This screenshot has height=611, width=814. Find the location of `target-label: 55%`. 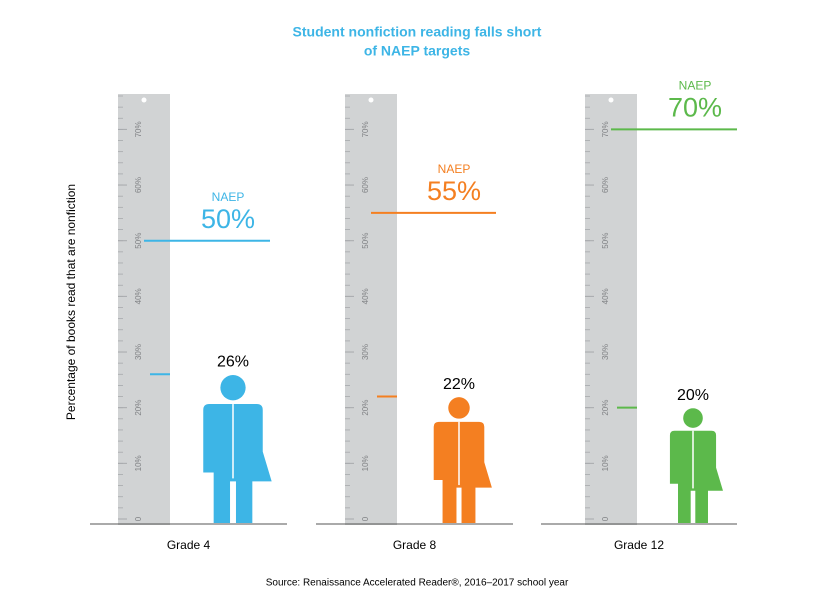

target-label: 55% is located at coordinates (454, 191).